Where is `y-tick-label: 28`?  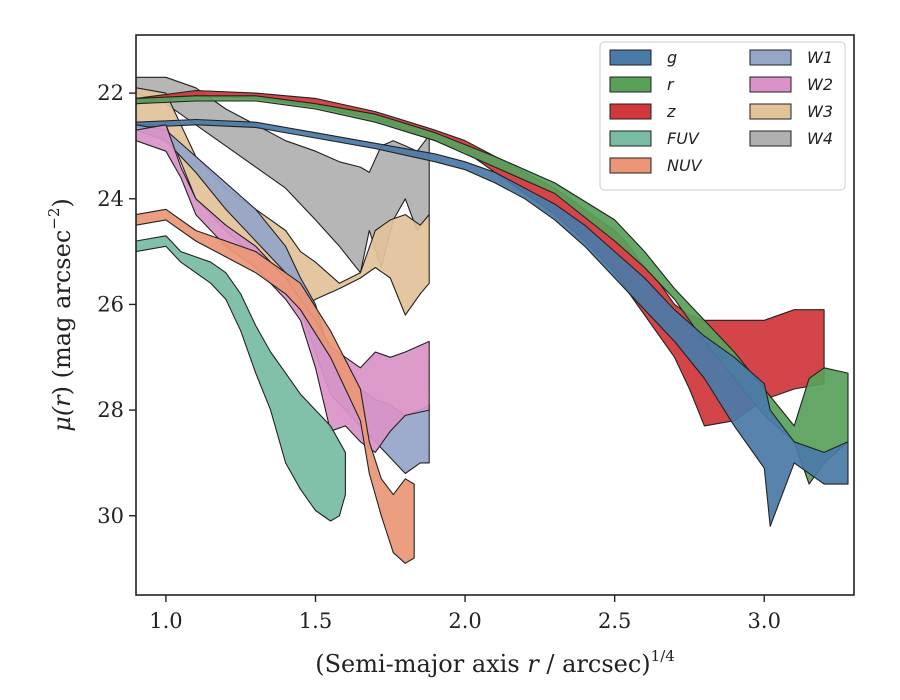 y-tick-label: 28 is located at coordinates (110, 410).